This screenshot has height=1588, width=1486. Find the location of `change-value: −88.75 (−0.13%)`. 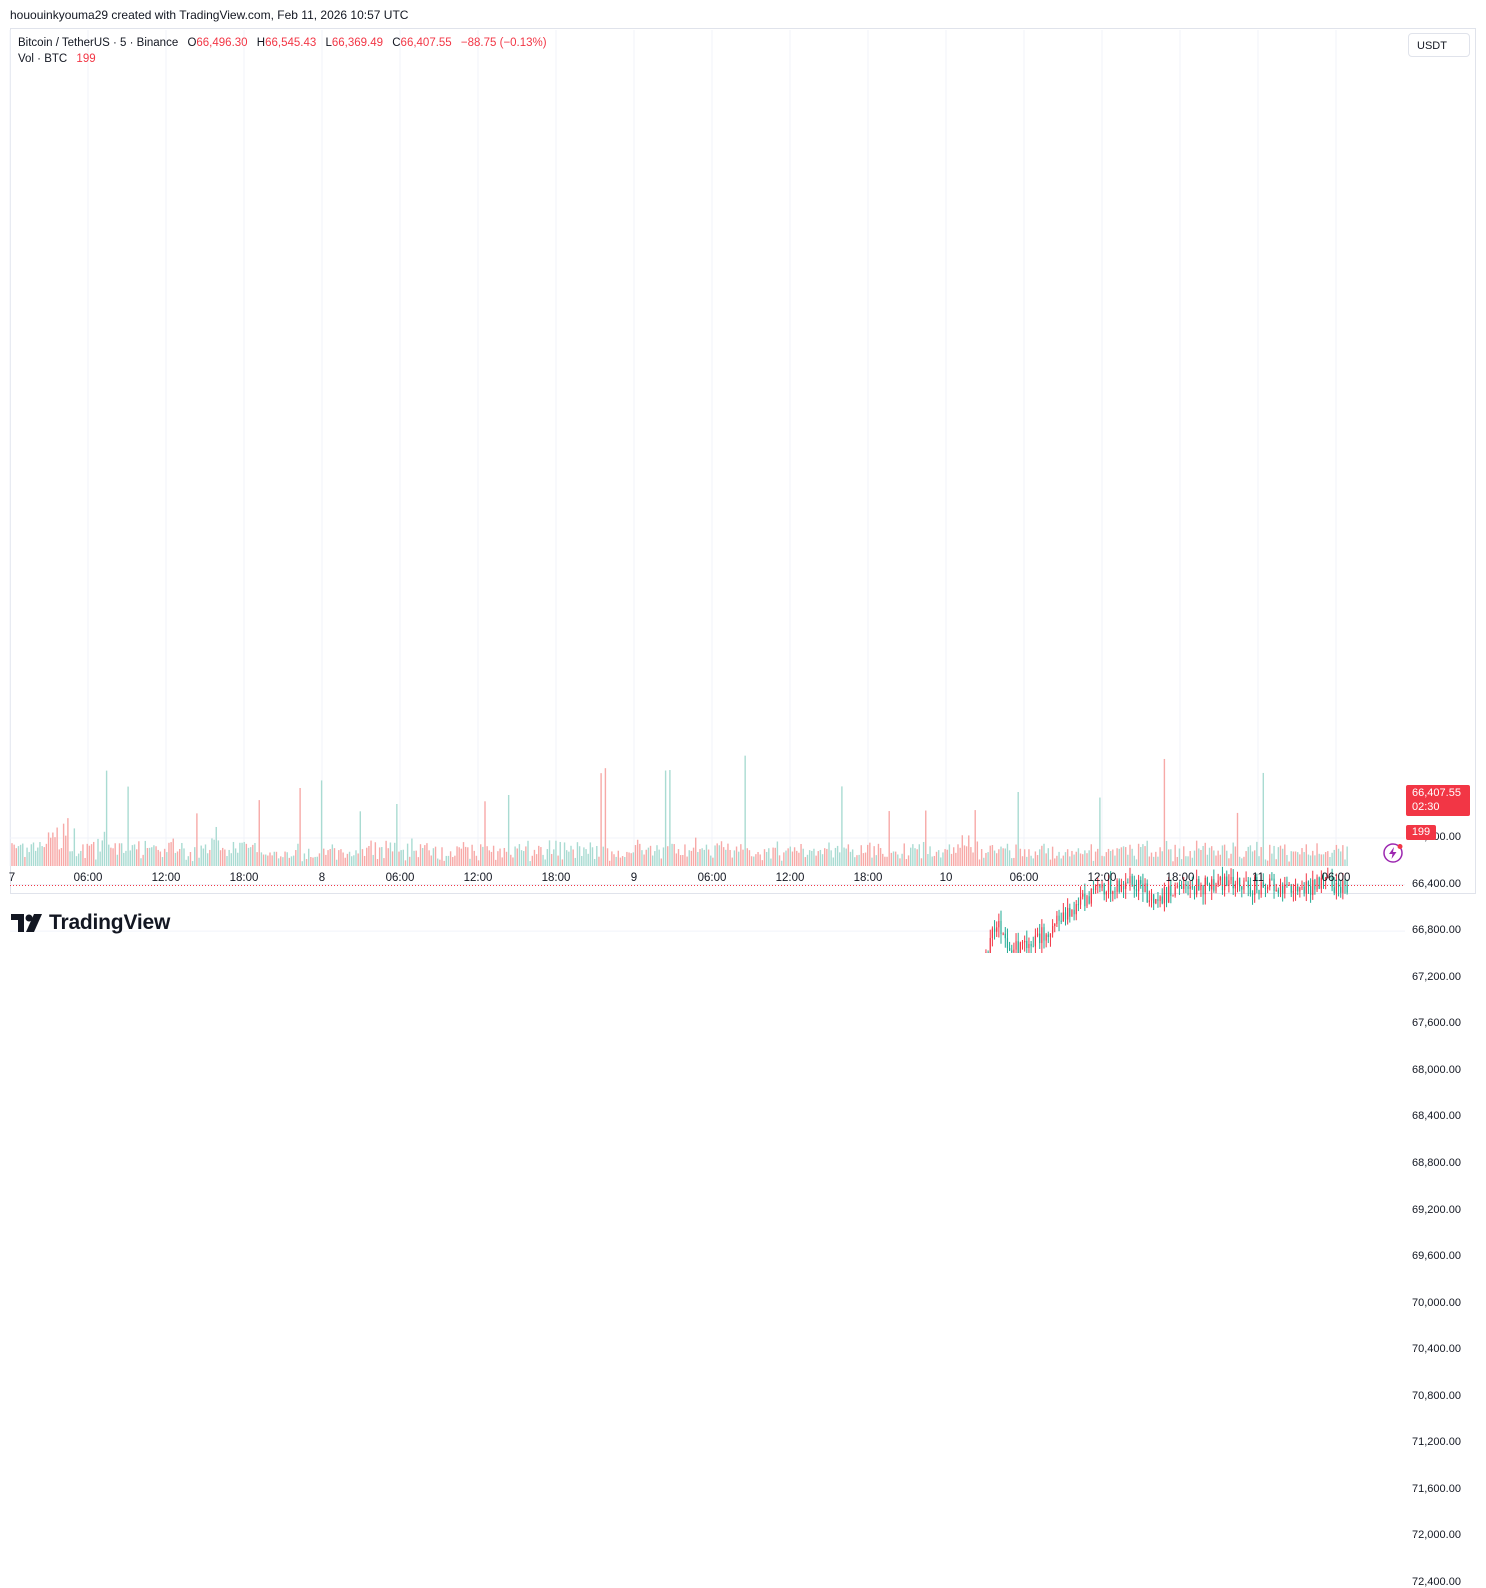

change-value: −88.75 (−0.13%) is located at coordinates (503, 43).